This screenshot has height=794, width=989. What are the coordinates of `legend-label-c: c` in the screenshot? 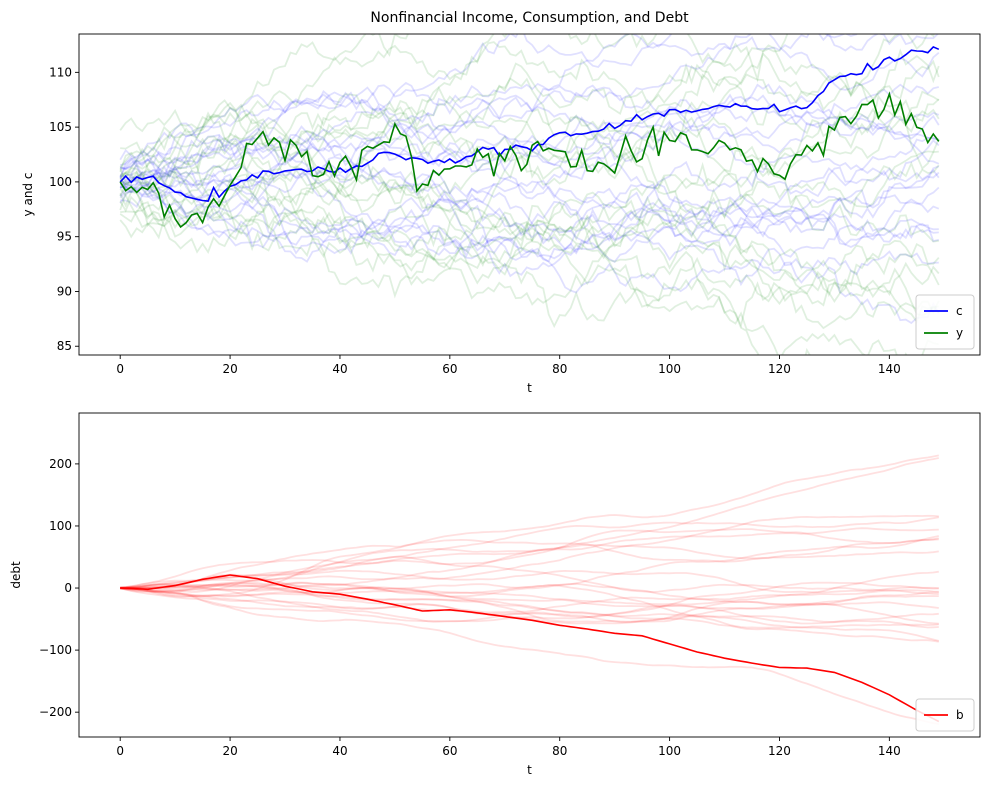 It's located at (959, 311).